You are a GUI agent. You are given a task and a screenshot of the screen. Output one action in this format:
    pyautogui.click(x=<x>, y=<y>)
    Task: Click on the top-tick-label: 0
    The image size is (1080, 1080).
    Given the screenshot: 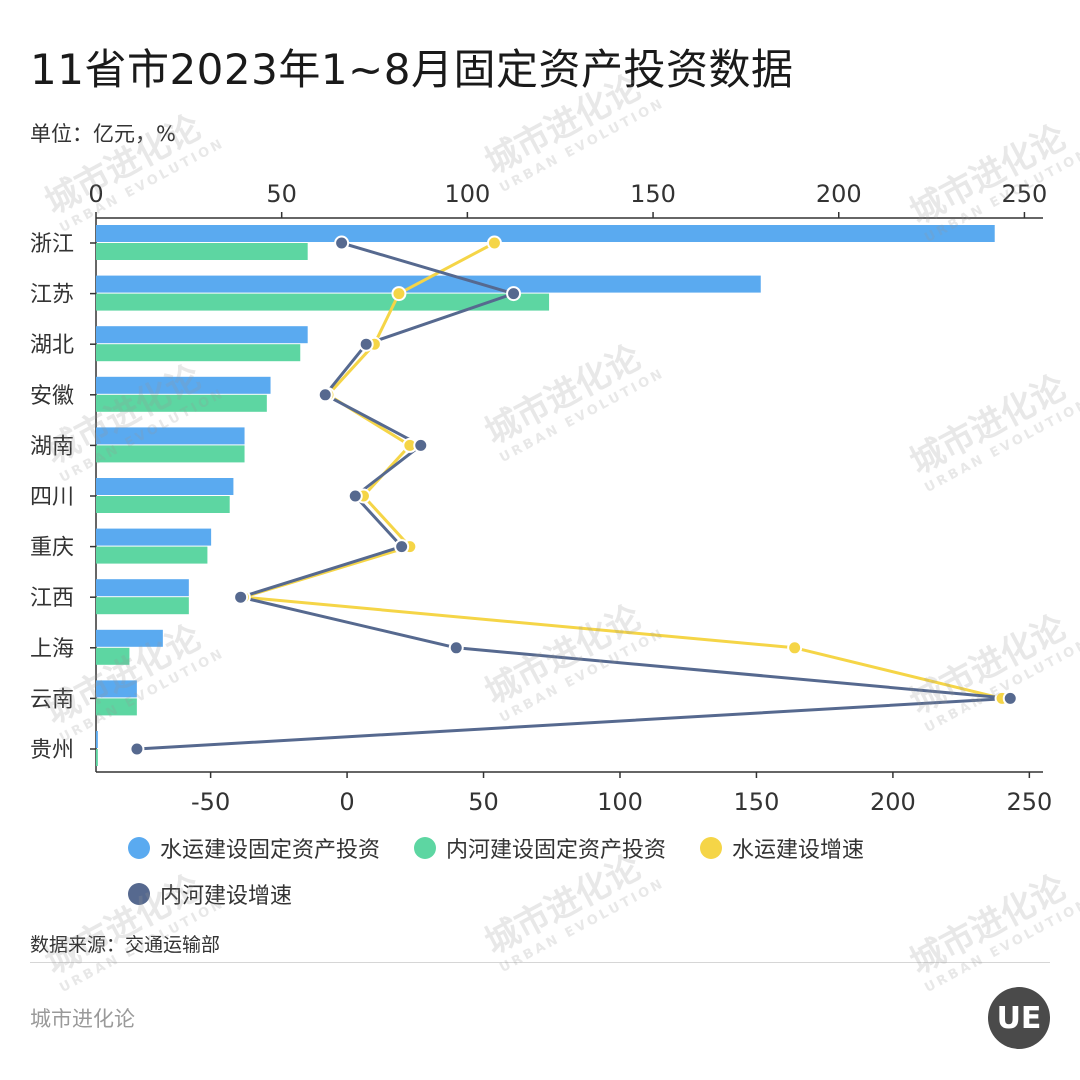 What is the action you would take?
    pyautogui.click(x=95, y=194)
    